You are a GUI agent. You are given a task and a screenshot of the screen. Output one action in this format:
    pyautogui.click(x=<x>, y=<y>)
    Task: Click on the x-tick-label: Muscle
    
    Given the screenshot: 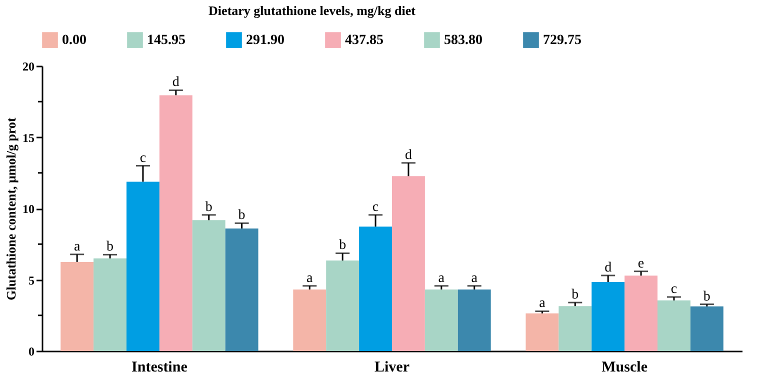 What is the action you would take?
    pyautogui.click(x=625, y=368)
    